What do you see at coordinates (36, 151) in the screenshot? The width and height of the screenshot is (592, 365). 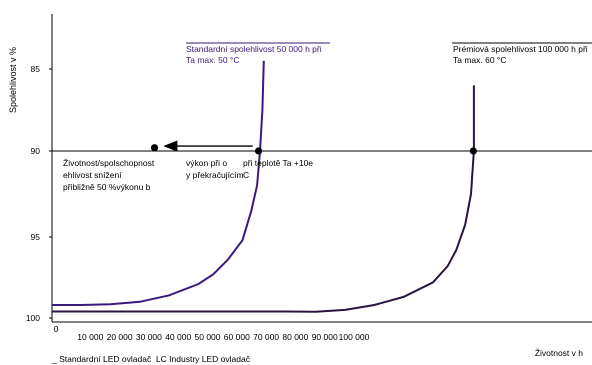 I see `y-tick-label: 90` at bounding box center [36, 151].